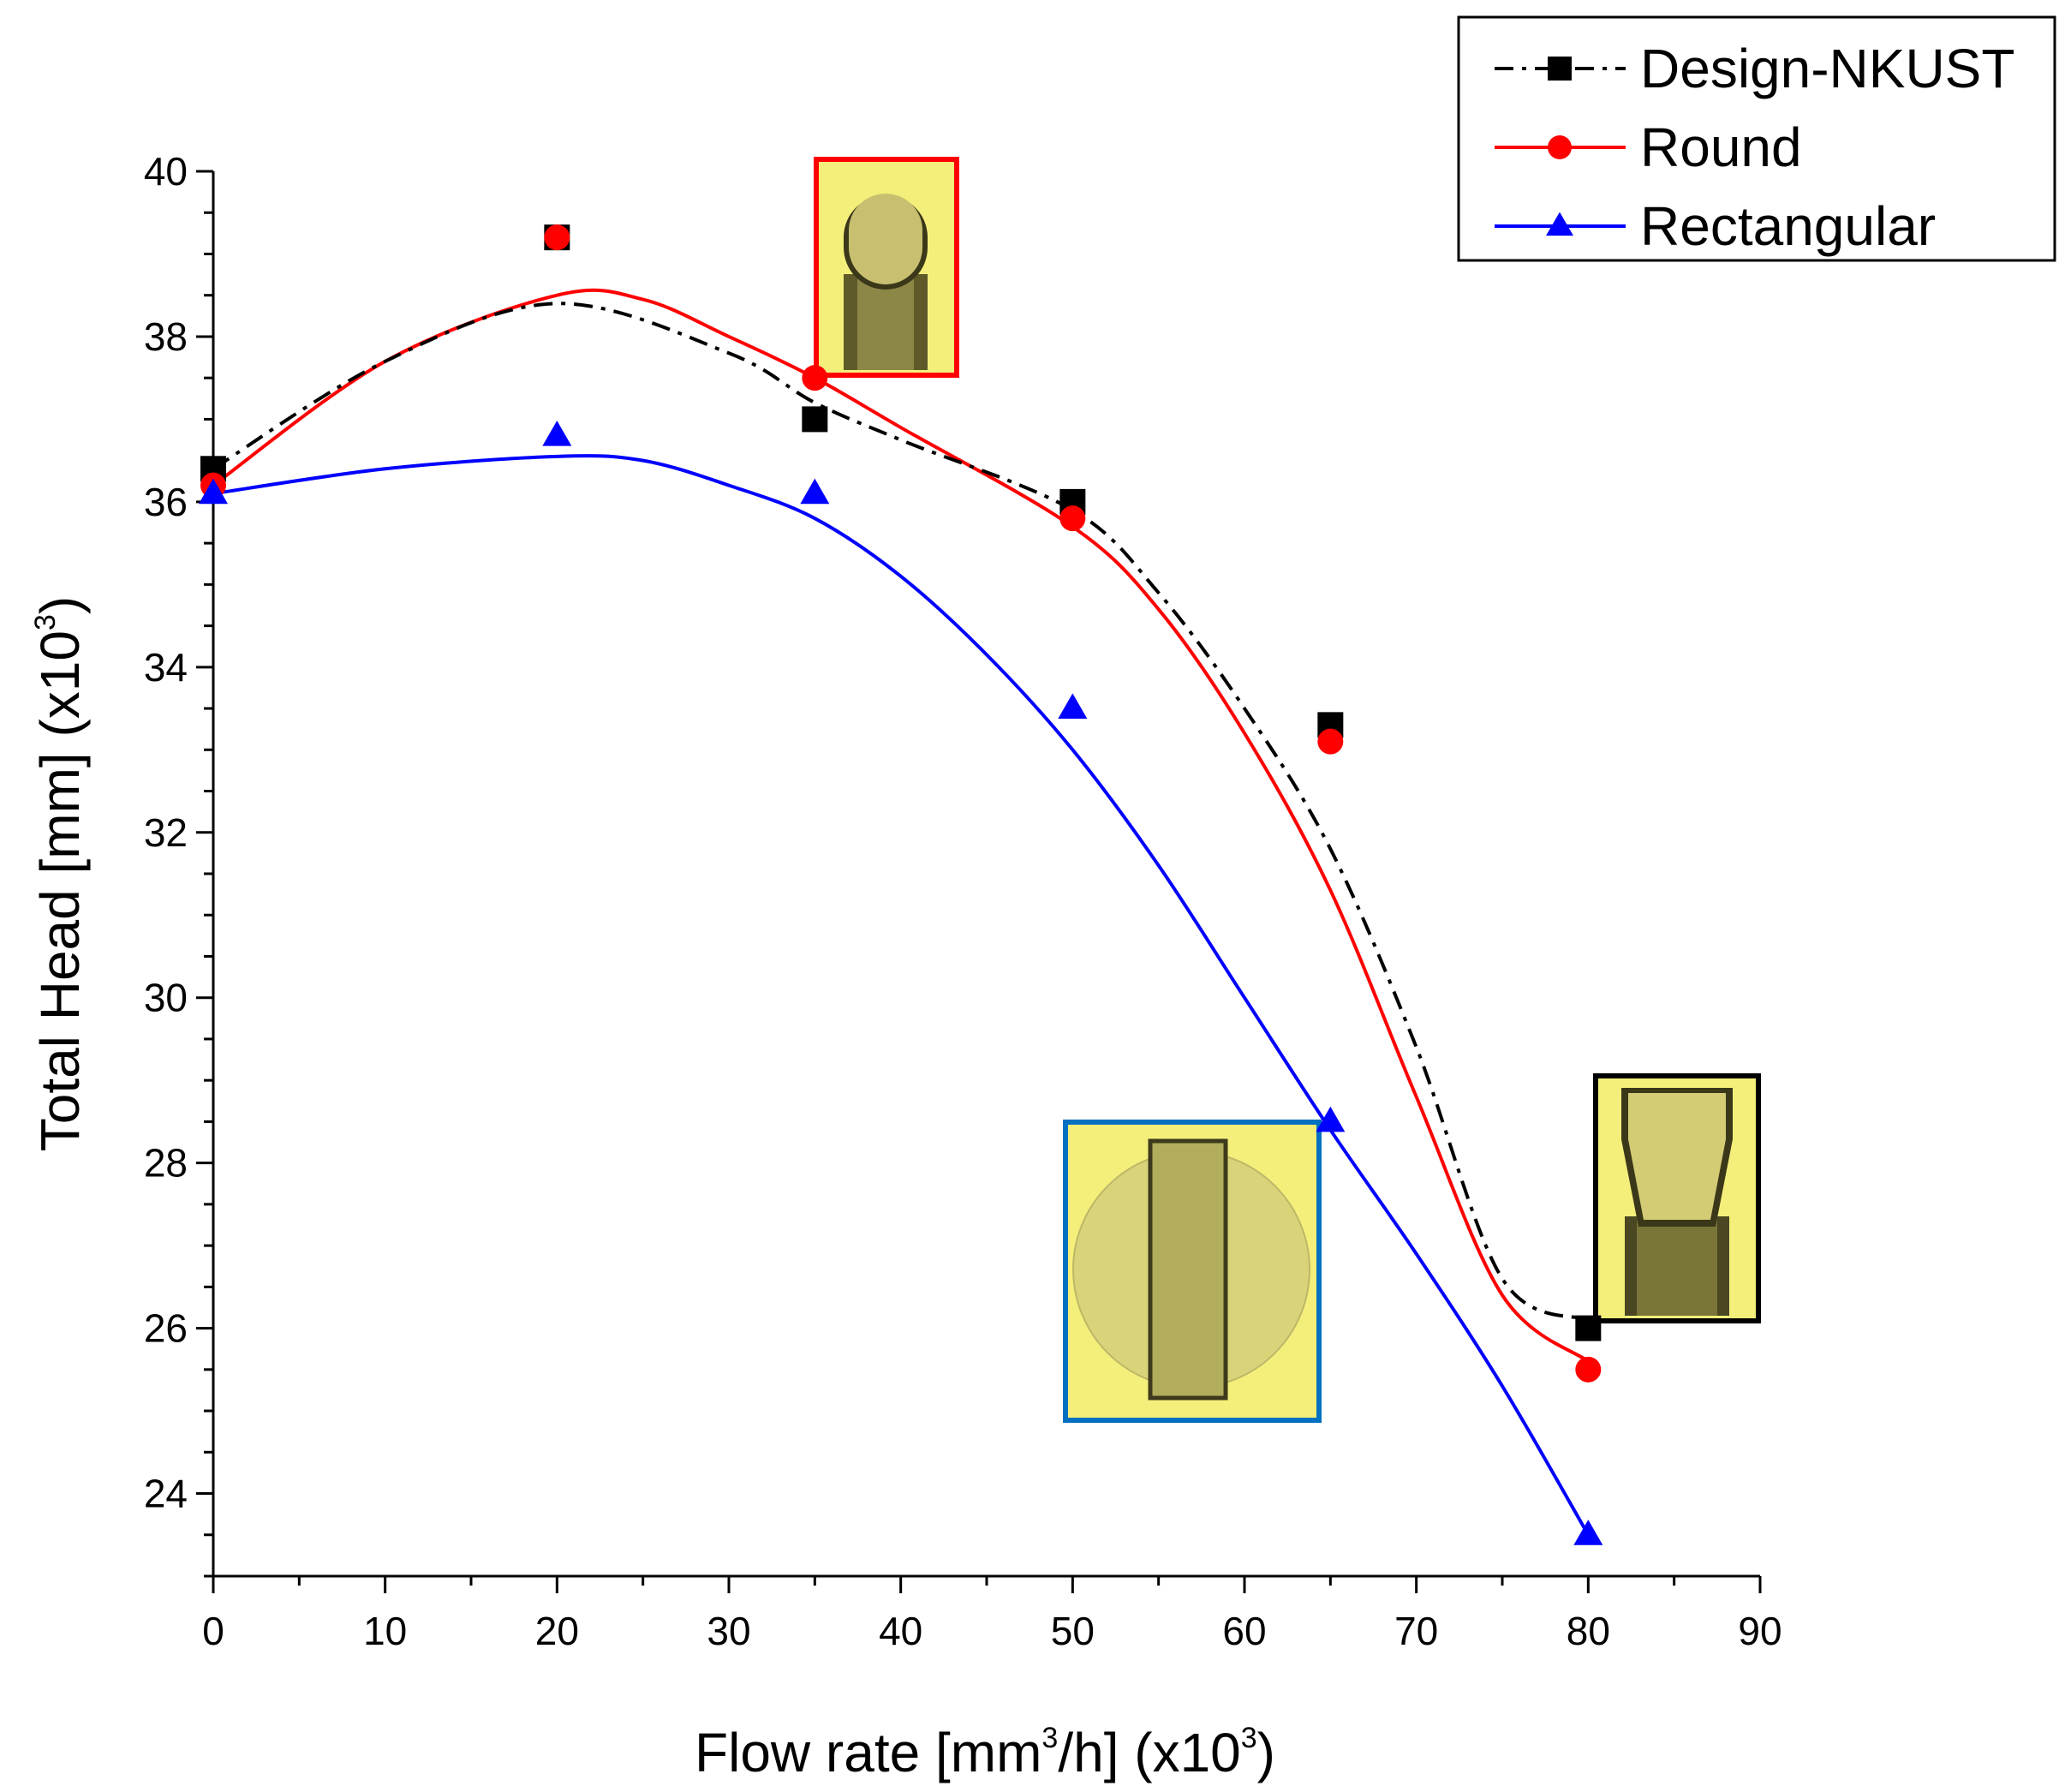 This screenshot has height=1792, width=2065. I want to click on x-tick-label: 60, so click(1244, 1631).